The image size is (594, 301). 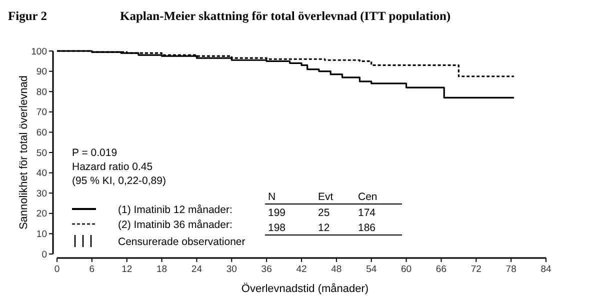 What do you see at coordinates (95, 153) in the screenshot?
I see `annotation: P = 0.019` at bounding box center [95, 153].